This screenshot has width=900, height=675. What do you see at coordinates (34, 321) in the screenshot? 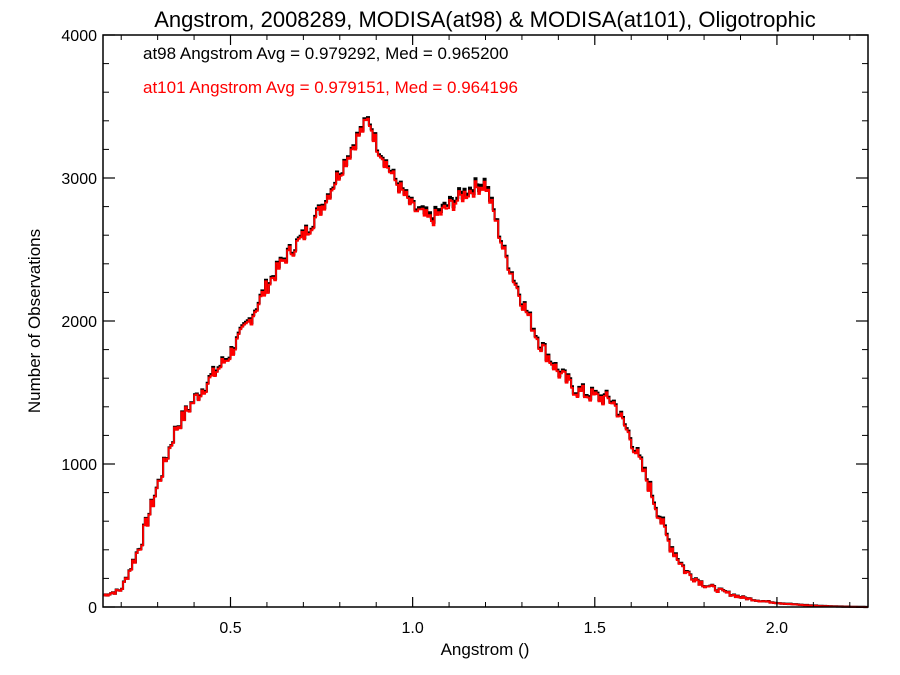
I see `y-axis-label: Number of Observations` at bounding box center [34, 321].